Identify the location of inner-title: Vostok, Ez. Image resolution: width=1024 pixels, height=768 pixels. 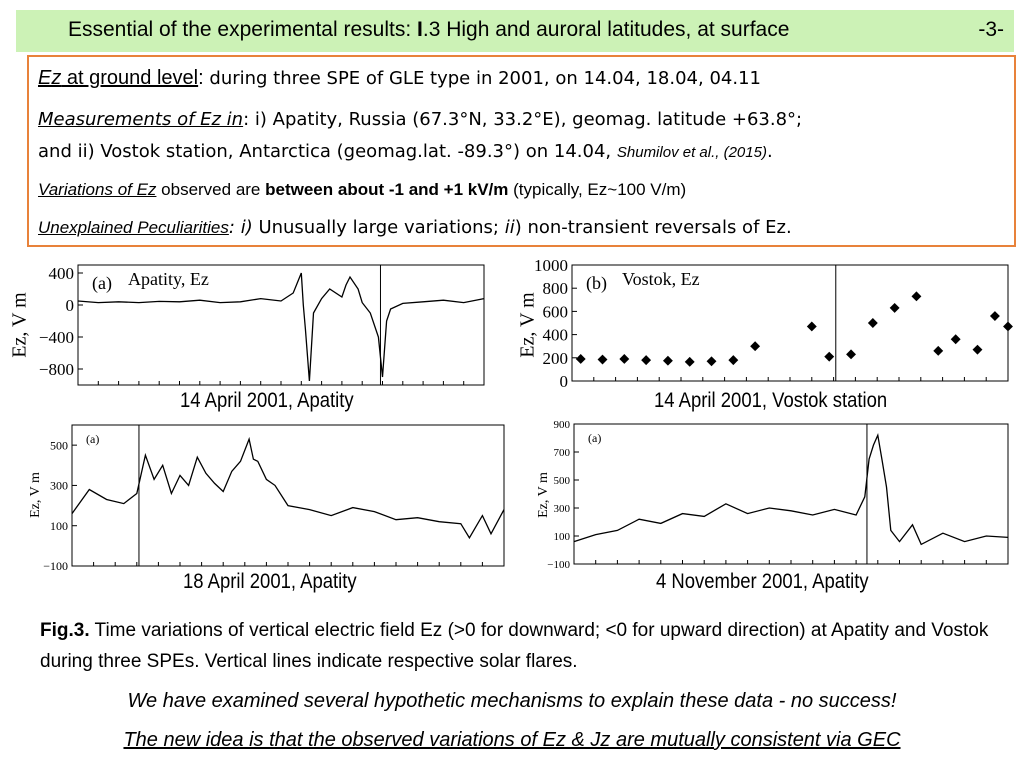
(661, 279).